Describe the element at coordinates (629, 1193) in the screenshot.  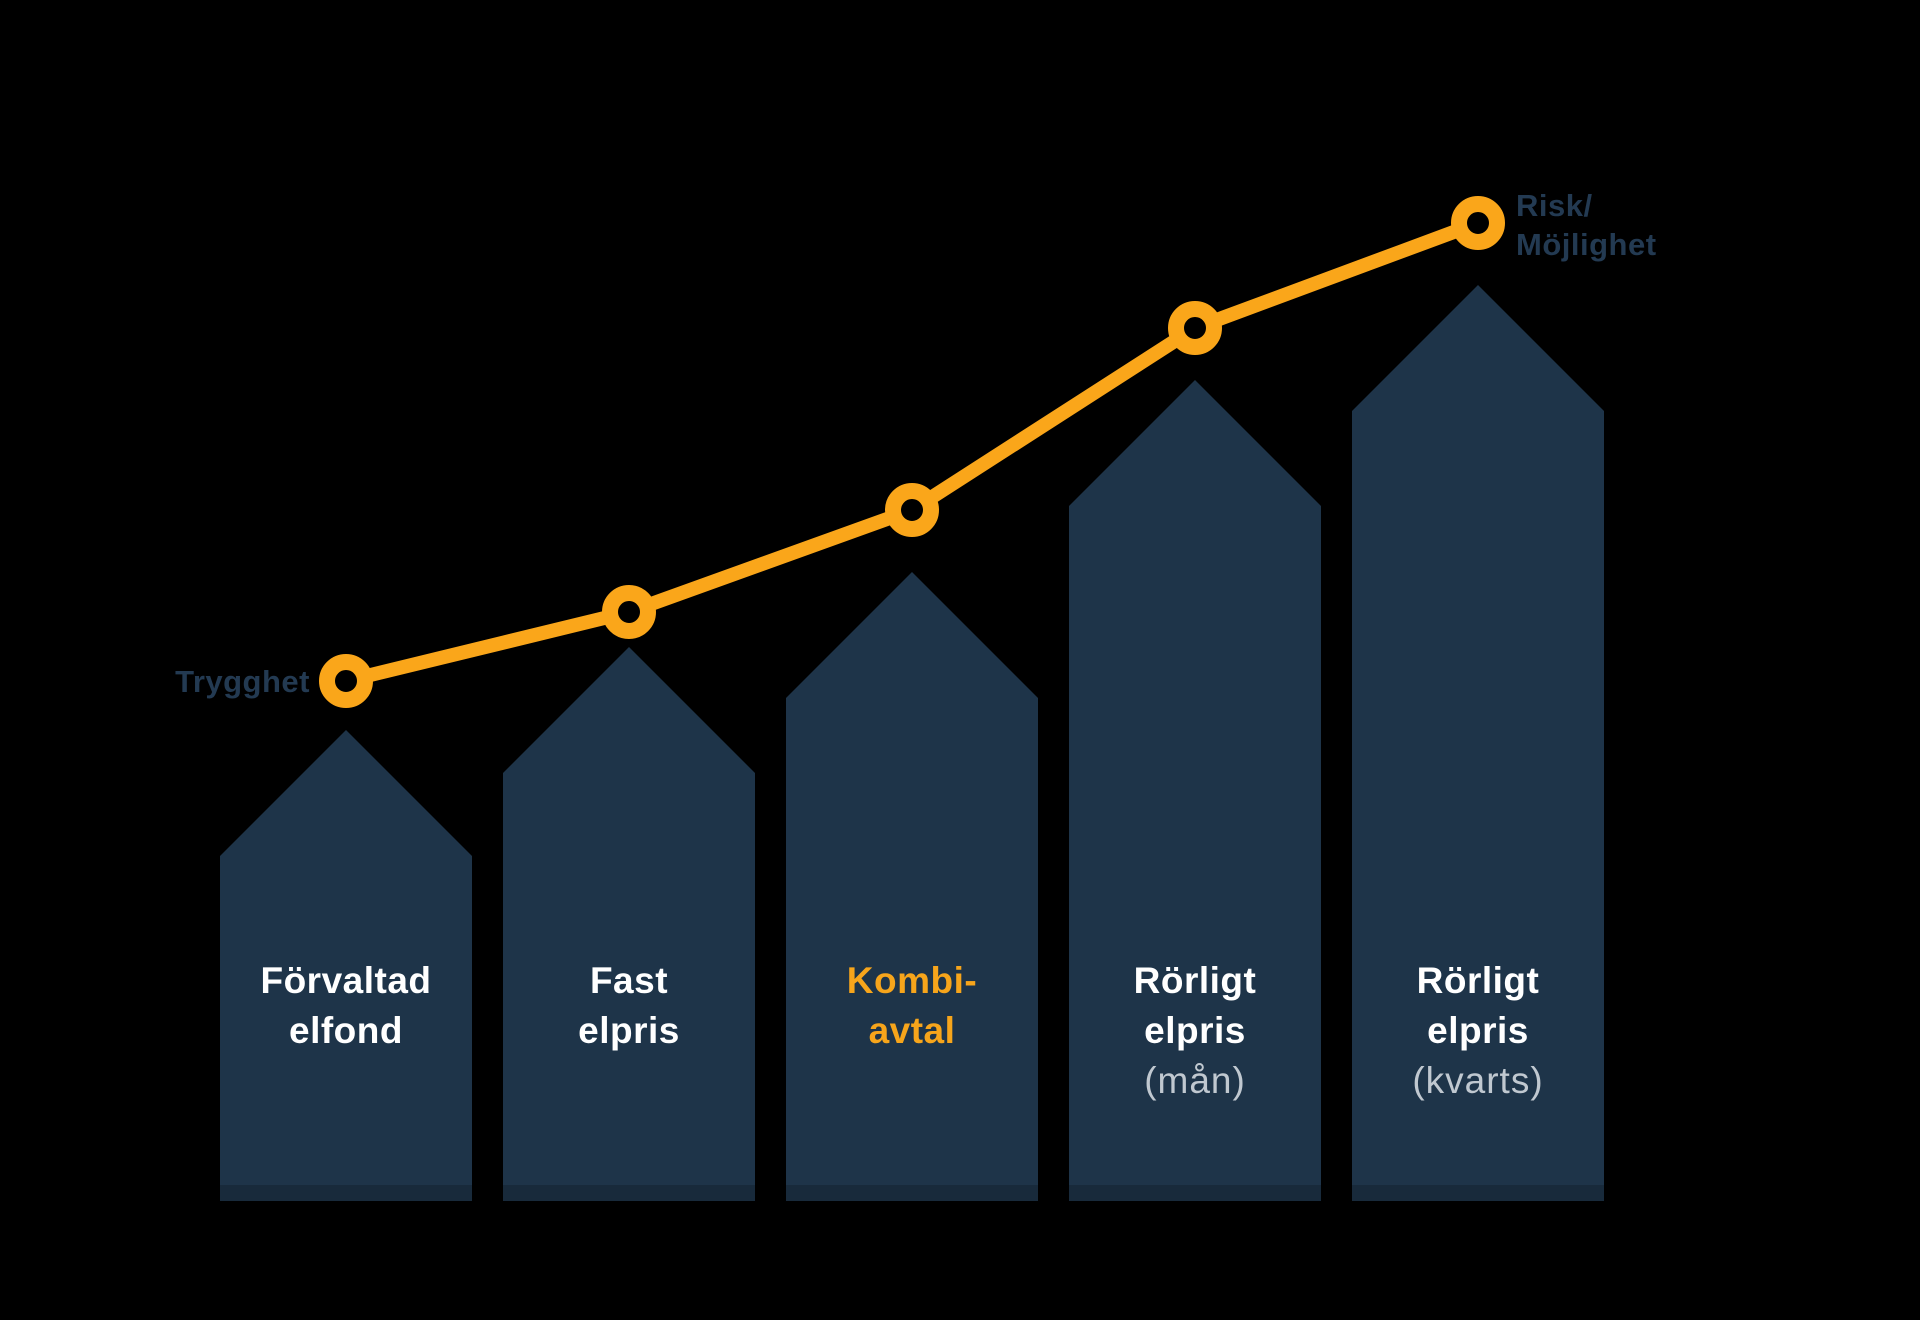
I see `bar-bottom-shade-fast-elpris` at that location.